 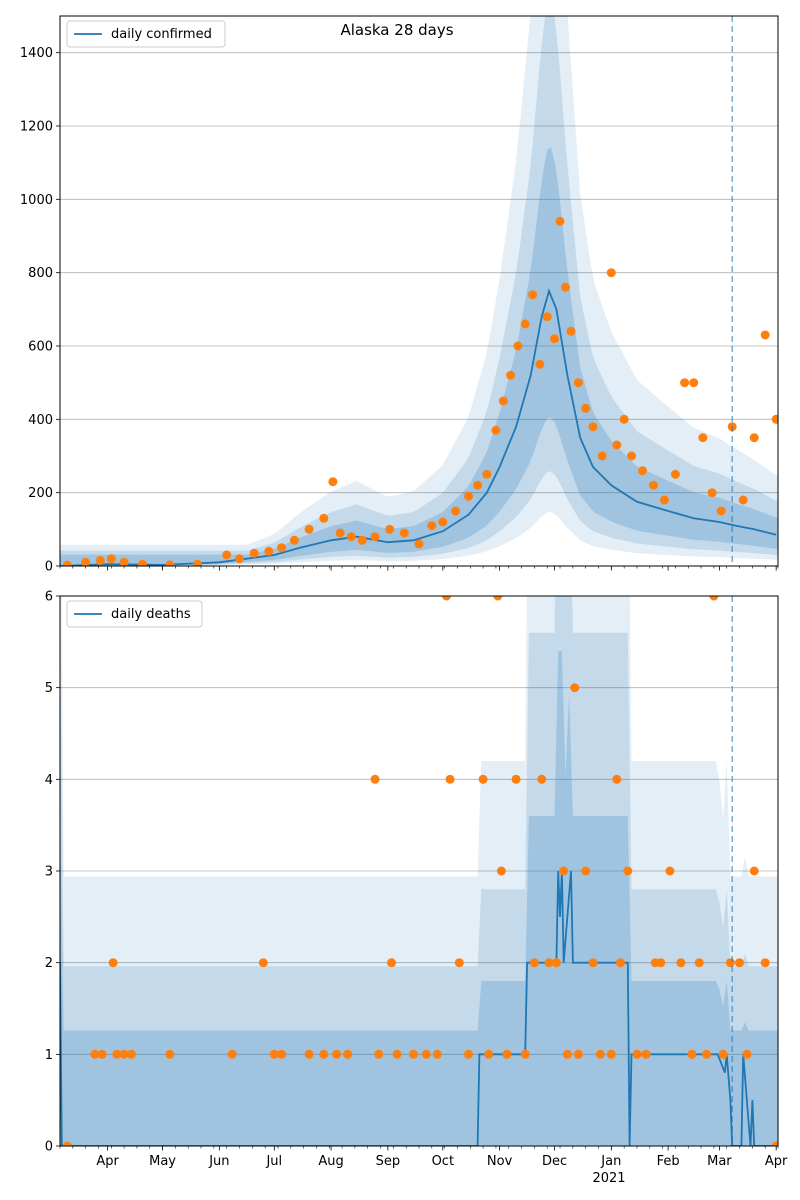 I want to click on x-tick-label: Mar, so click(x=719, y=1161).